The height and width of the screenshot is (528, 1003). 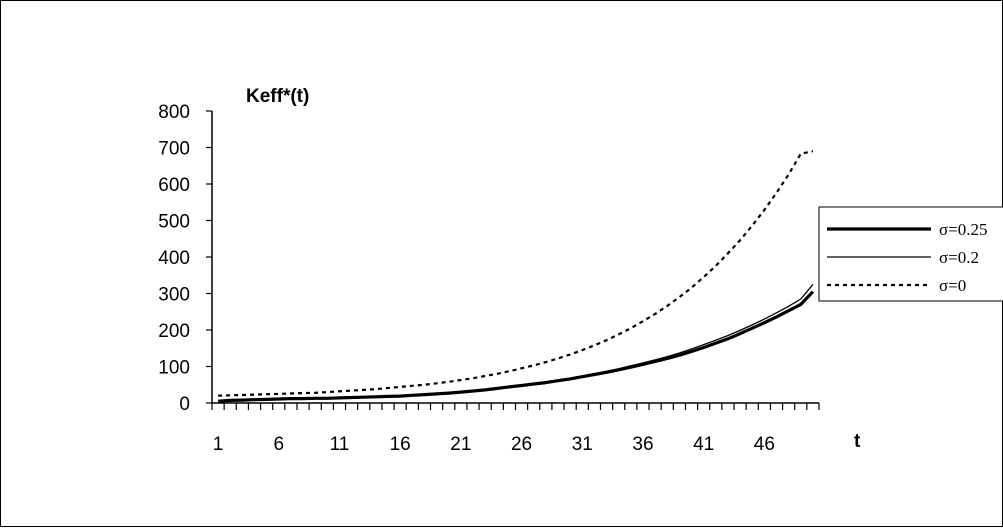 What do you see at coordinates (174, 149) in the screenshot?
I see `y-tick-label: 700` at bounding box center [174, 149].